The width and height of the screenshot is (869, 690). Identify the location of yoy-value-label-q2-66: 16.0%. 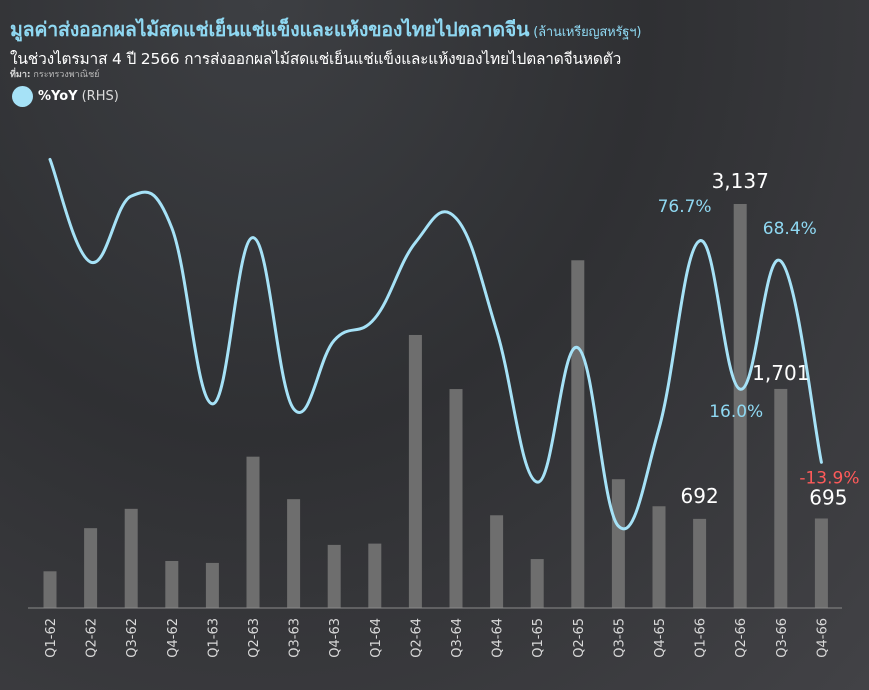
(736, 412).